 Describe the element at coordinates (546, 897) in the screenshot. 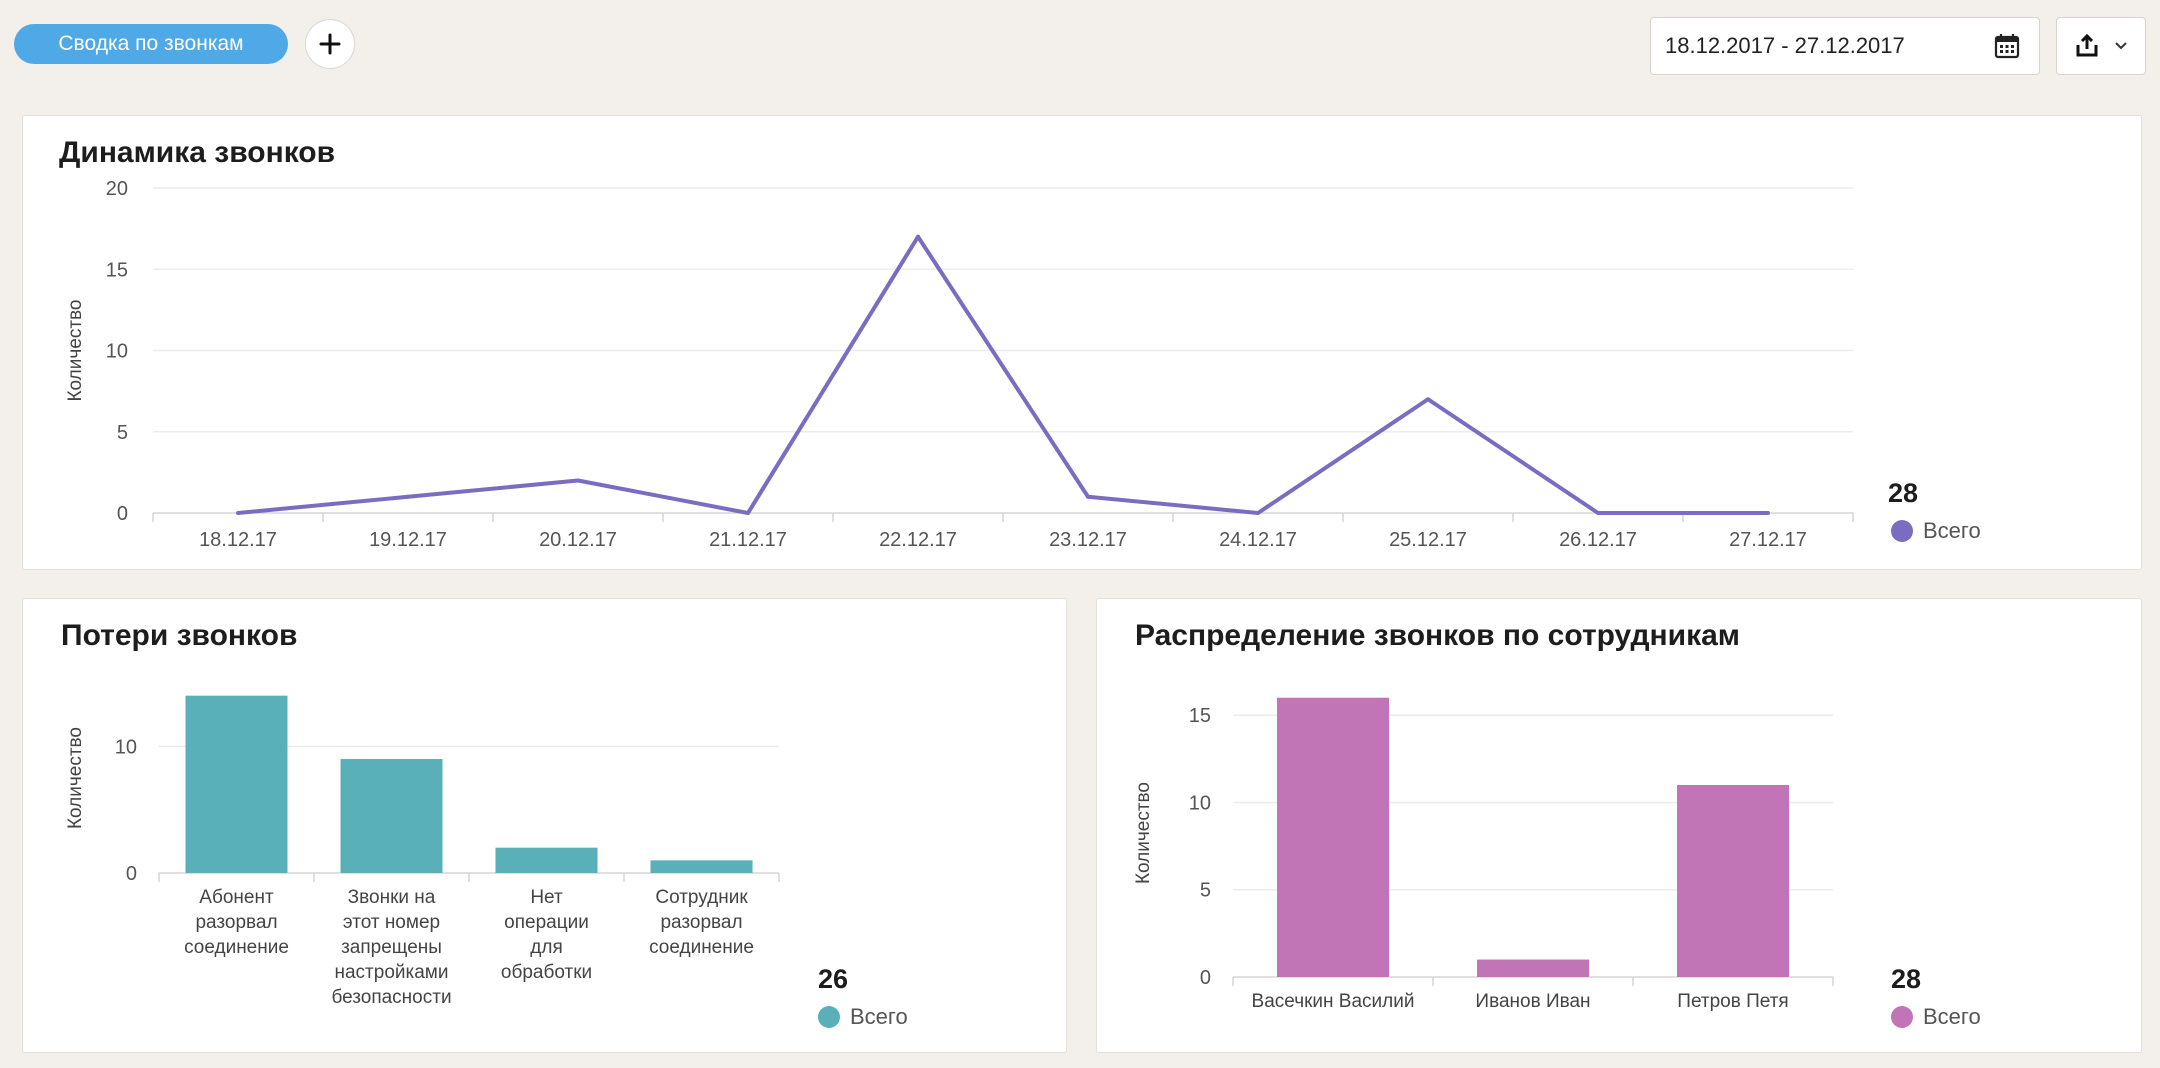

I see `x-category-label: Нет` at that location.